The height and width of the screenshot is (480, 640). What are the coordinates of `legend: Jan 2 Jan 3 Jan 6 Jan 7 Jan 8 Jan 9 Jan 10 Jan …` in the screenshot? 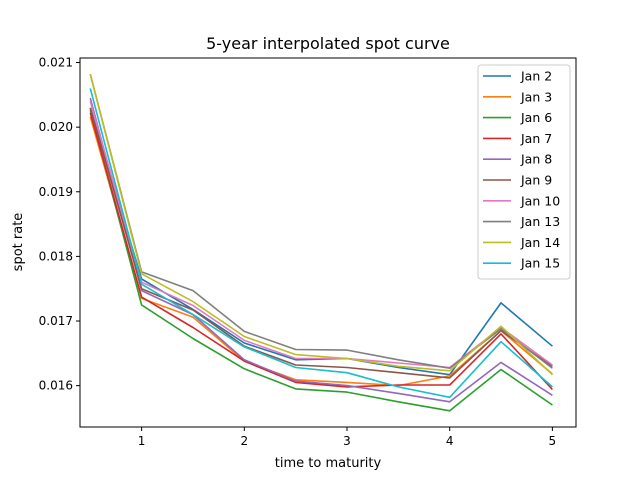 It's located at (524, 172).